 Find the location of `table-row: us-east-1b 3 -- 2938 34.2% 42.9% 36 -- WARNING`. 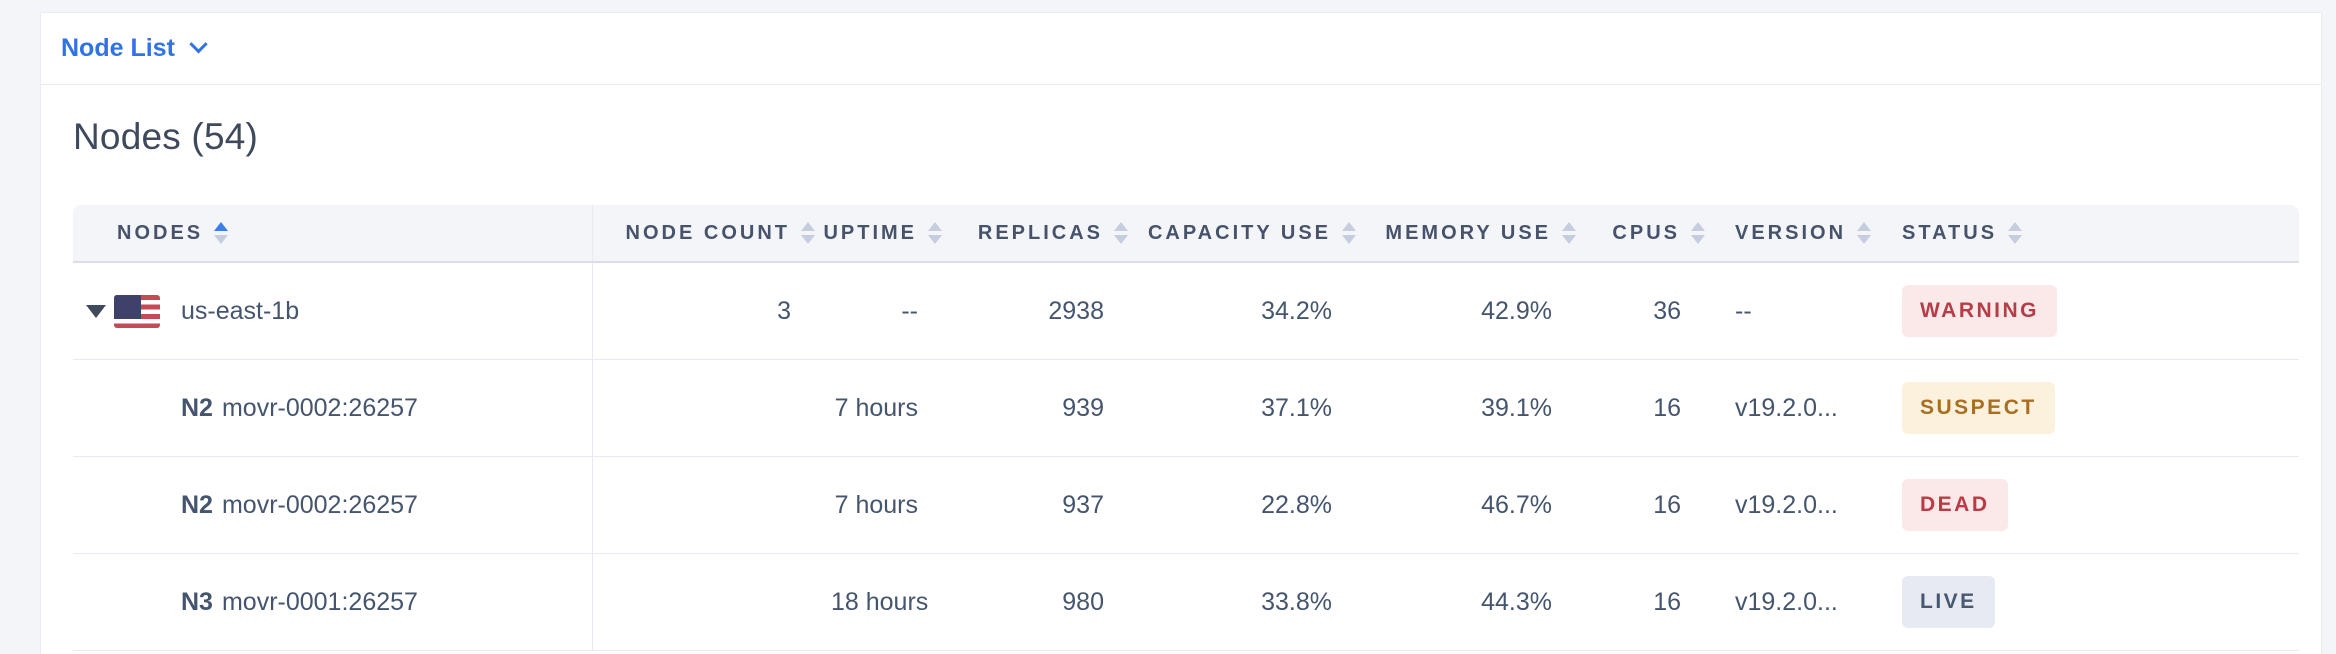

table-row: us-east-1b 3 -- 2938 34.2% 42.9% 36 -- WARNING is located at coordinates (1186, 311).